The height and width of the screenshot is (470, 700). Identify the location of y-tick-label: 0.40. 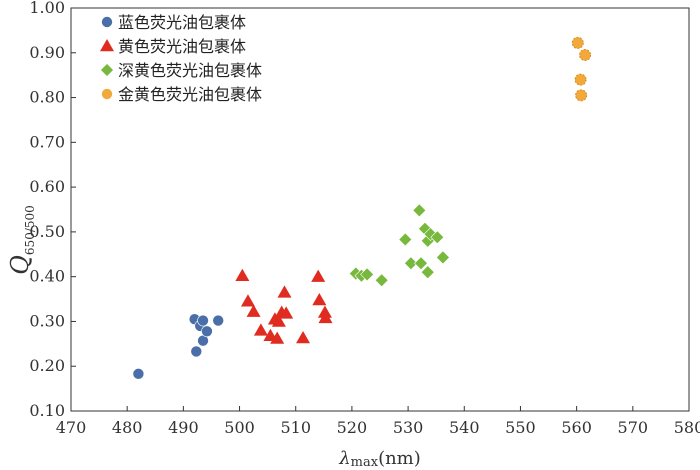
(47, 276).